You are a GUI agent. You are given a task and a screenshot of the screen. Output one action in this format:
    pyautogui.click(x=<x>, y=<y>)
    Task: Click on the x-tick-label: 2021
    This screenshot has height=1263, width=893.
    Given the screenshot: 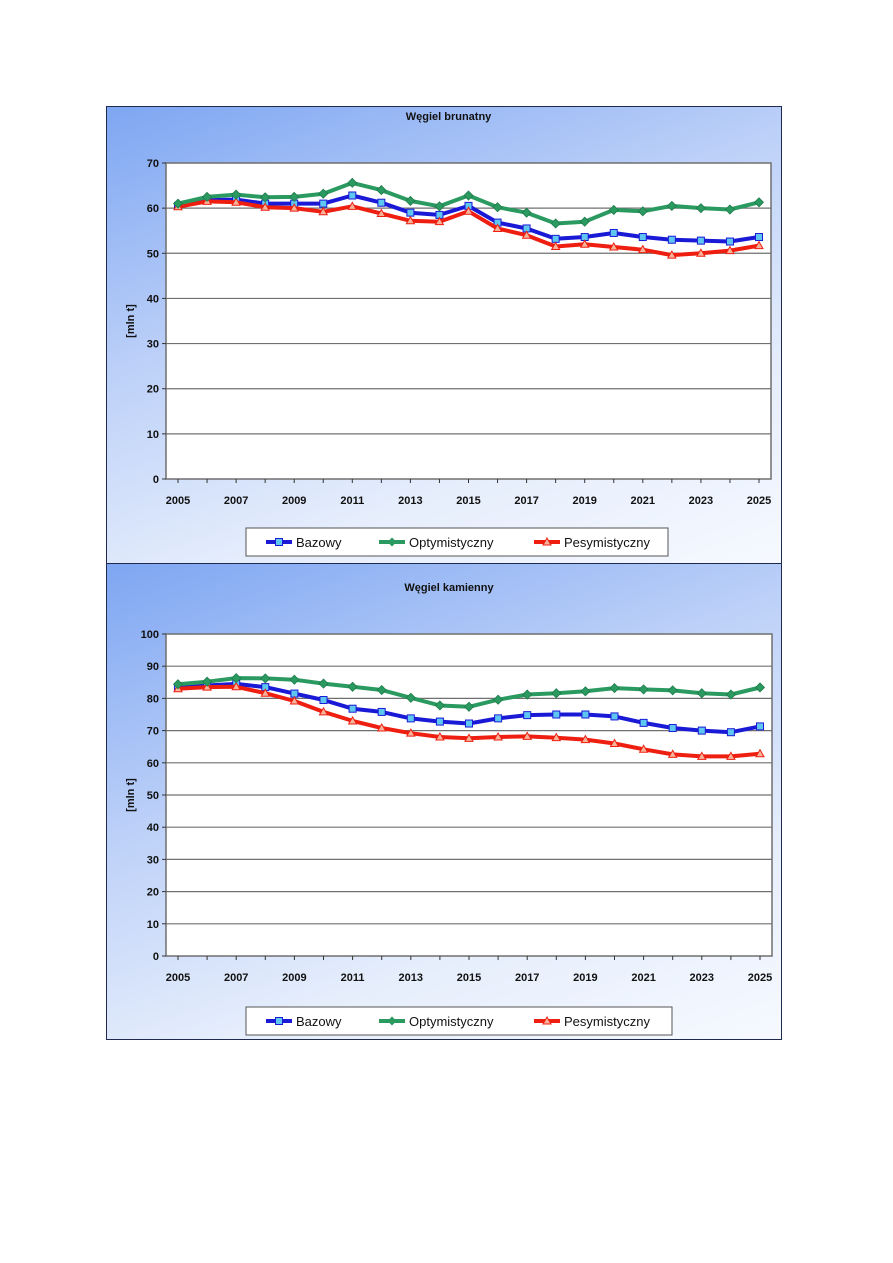 What is the action you would take?
    pyautogui.click(x=643, y=501)
    